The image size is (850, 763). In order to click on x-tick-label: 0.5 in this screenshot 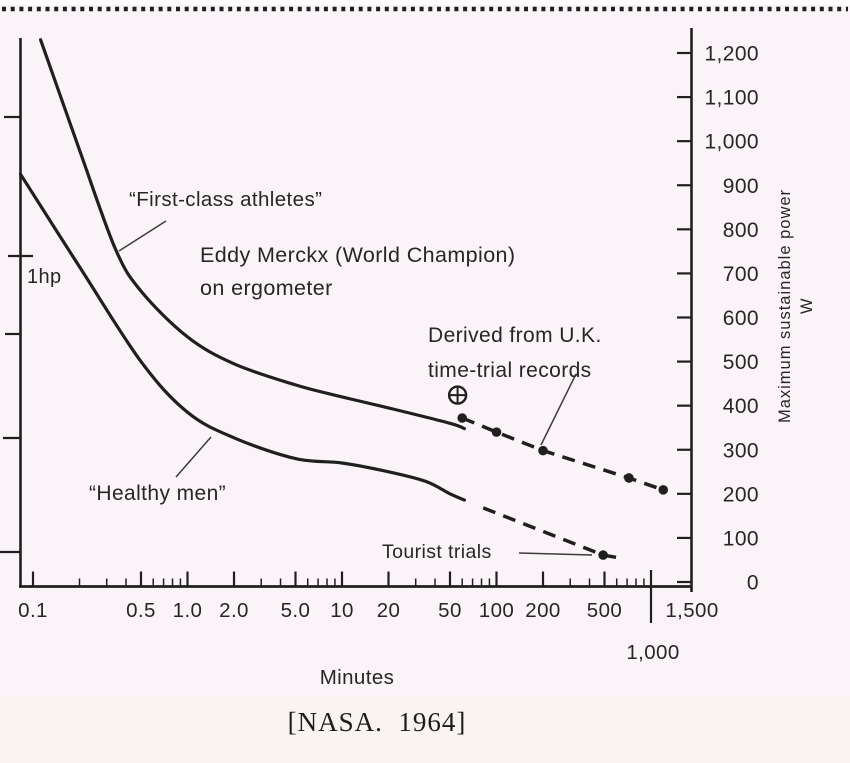, I will do `click(141, 610)`.